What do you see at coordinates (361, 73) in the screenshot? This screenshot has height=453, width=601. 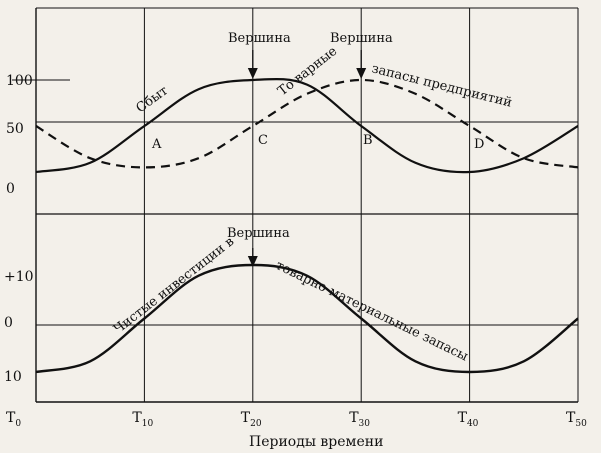 I see `peak-inventory-arrow-head` at bounding box center [361, 73].